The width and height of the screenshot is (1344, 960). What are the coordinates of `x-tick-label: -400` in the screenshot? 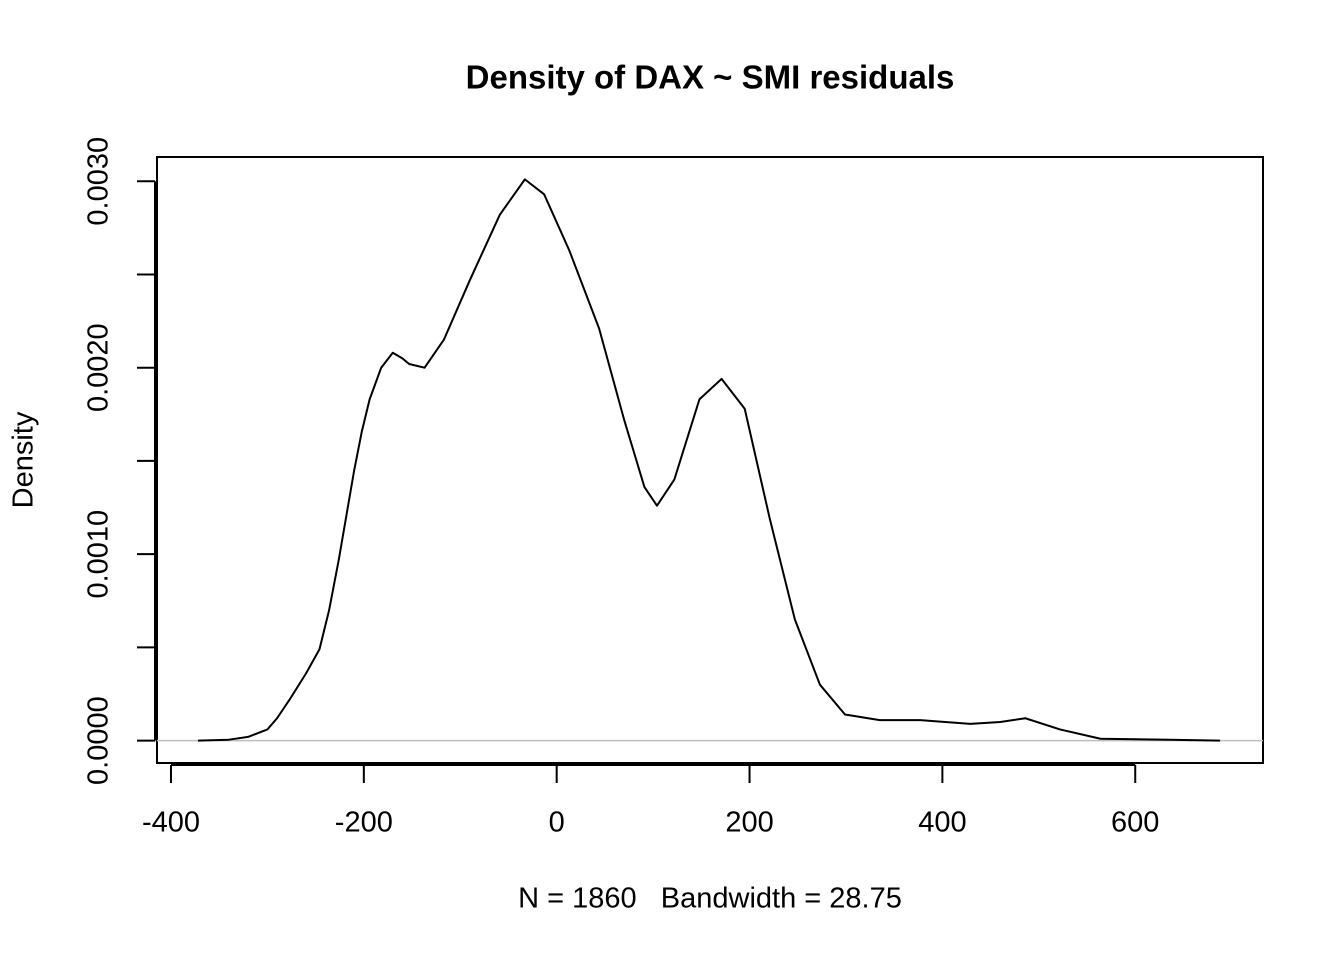 It's located at (171, 823).